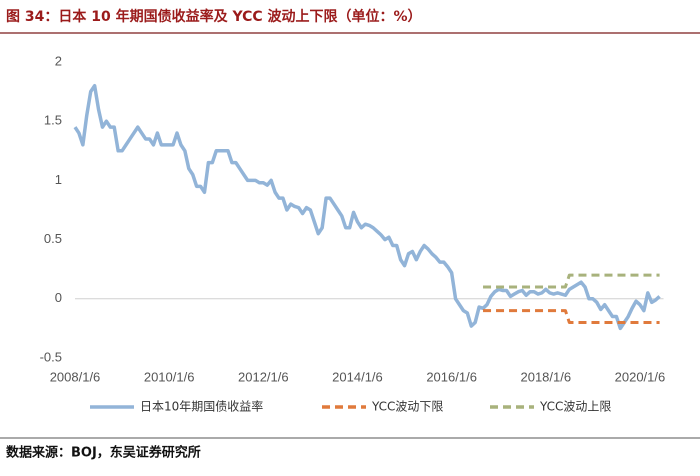  What do you see at coordinates (58, 60) in the screenshot?
I see `y-tick-label: 2` at bounding box center [58, 60].